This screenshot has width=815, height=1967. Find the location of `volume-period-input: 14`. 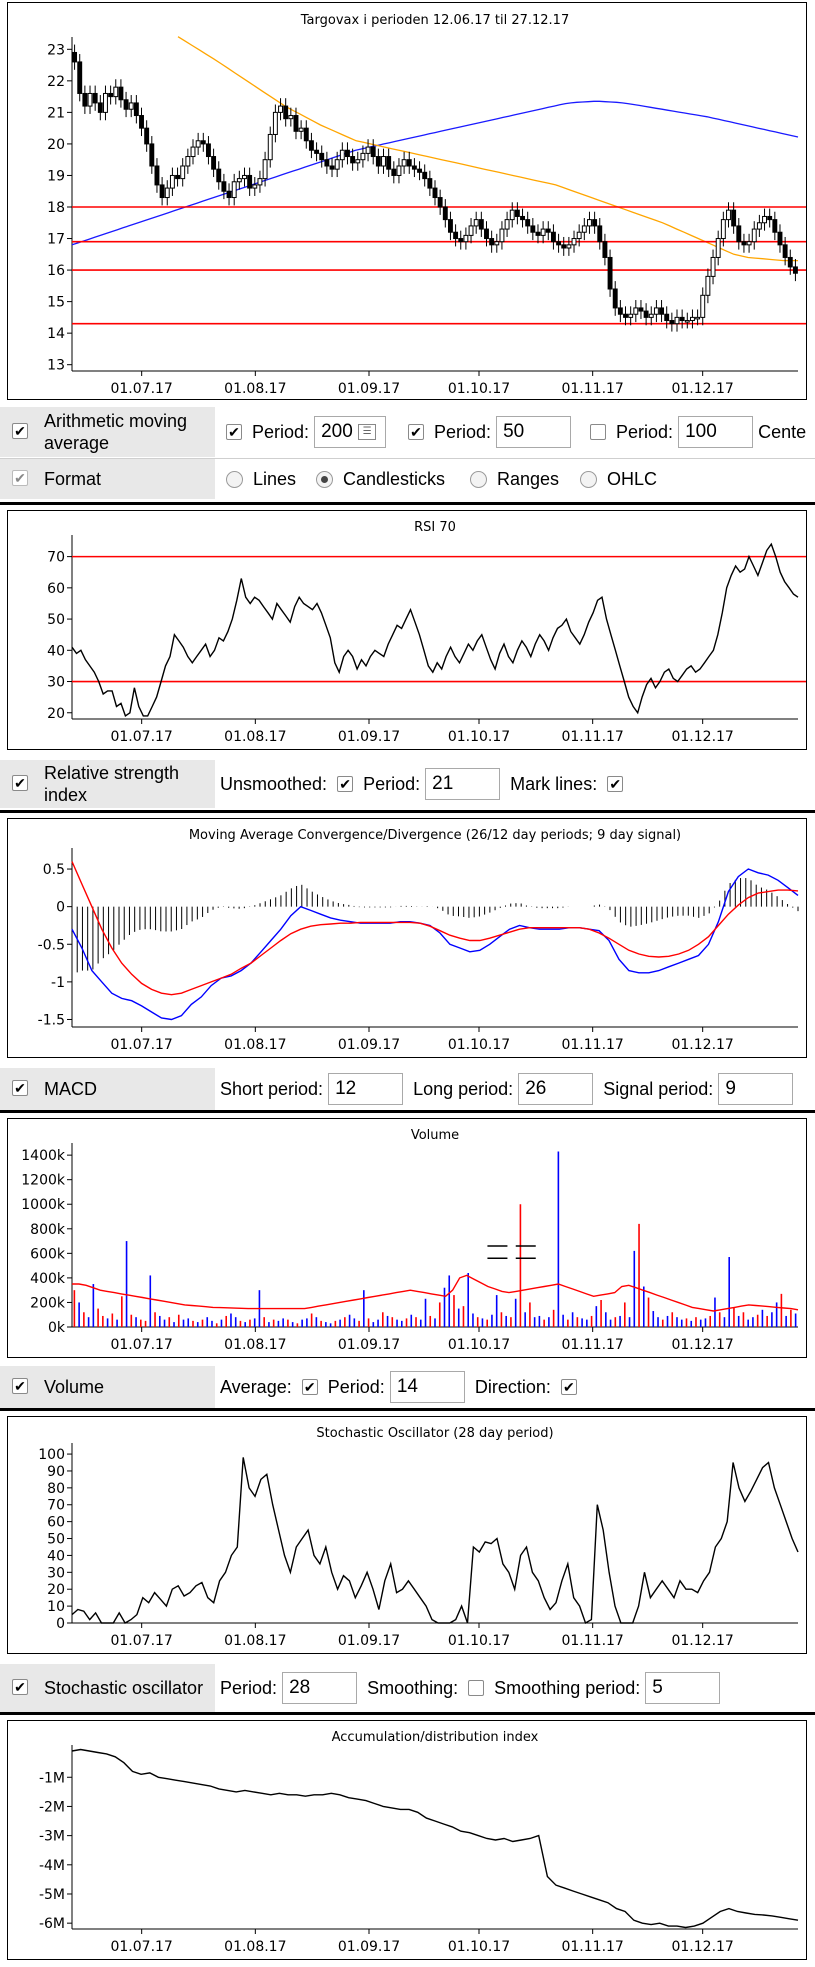

volume-period-input: 14 is located at coordinates (427, 1387).